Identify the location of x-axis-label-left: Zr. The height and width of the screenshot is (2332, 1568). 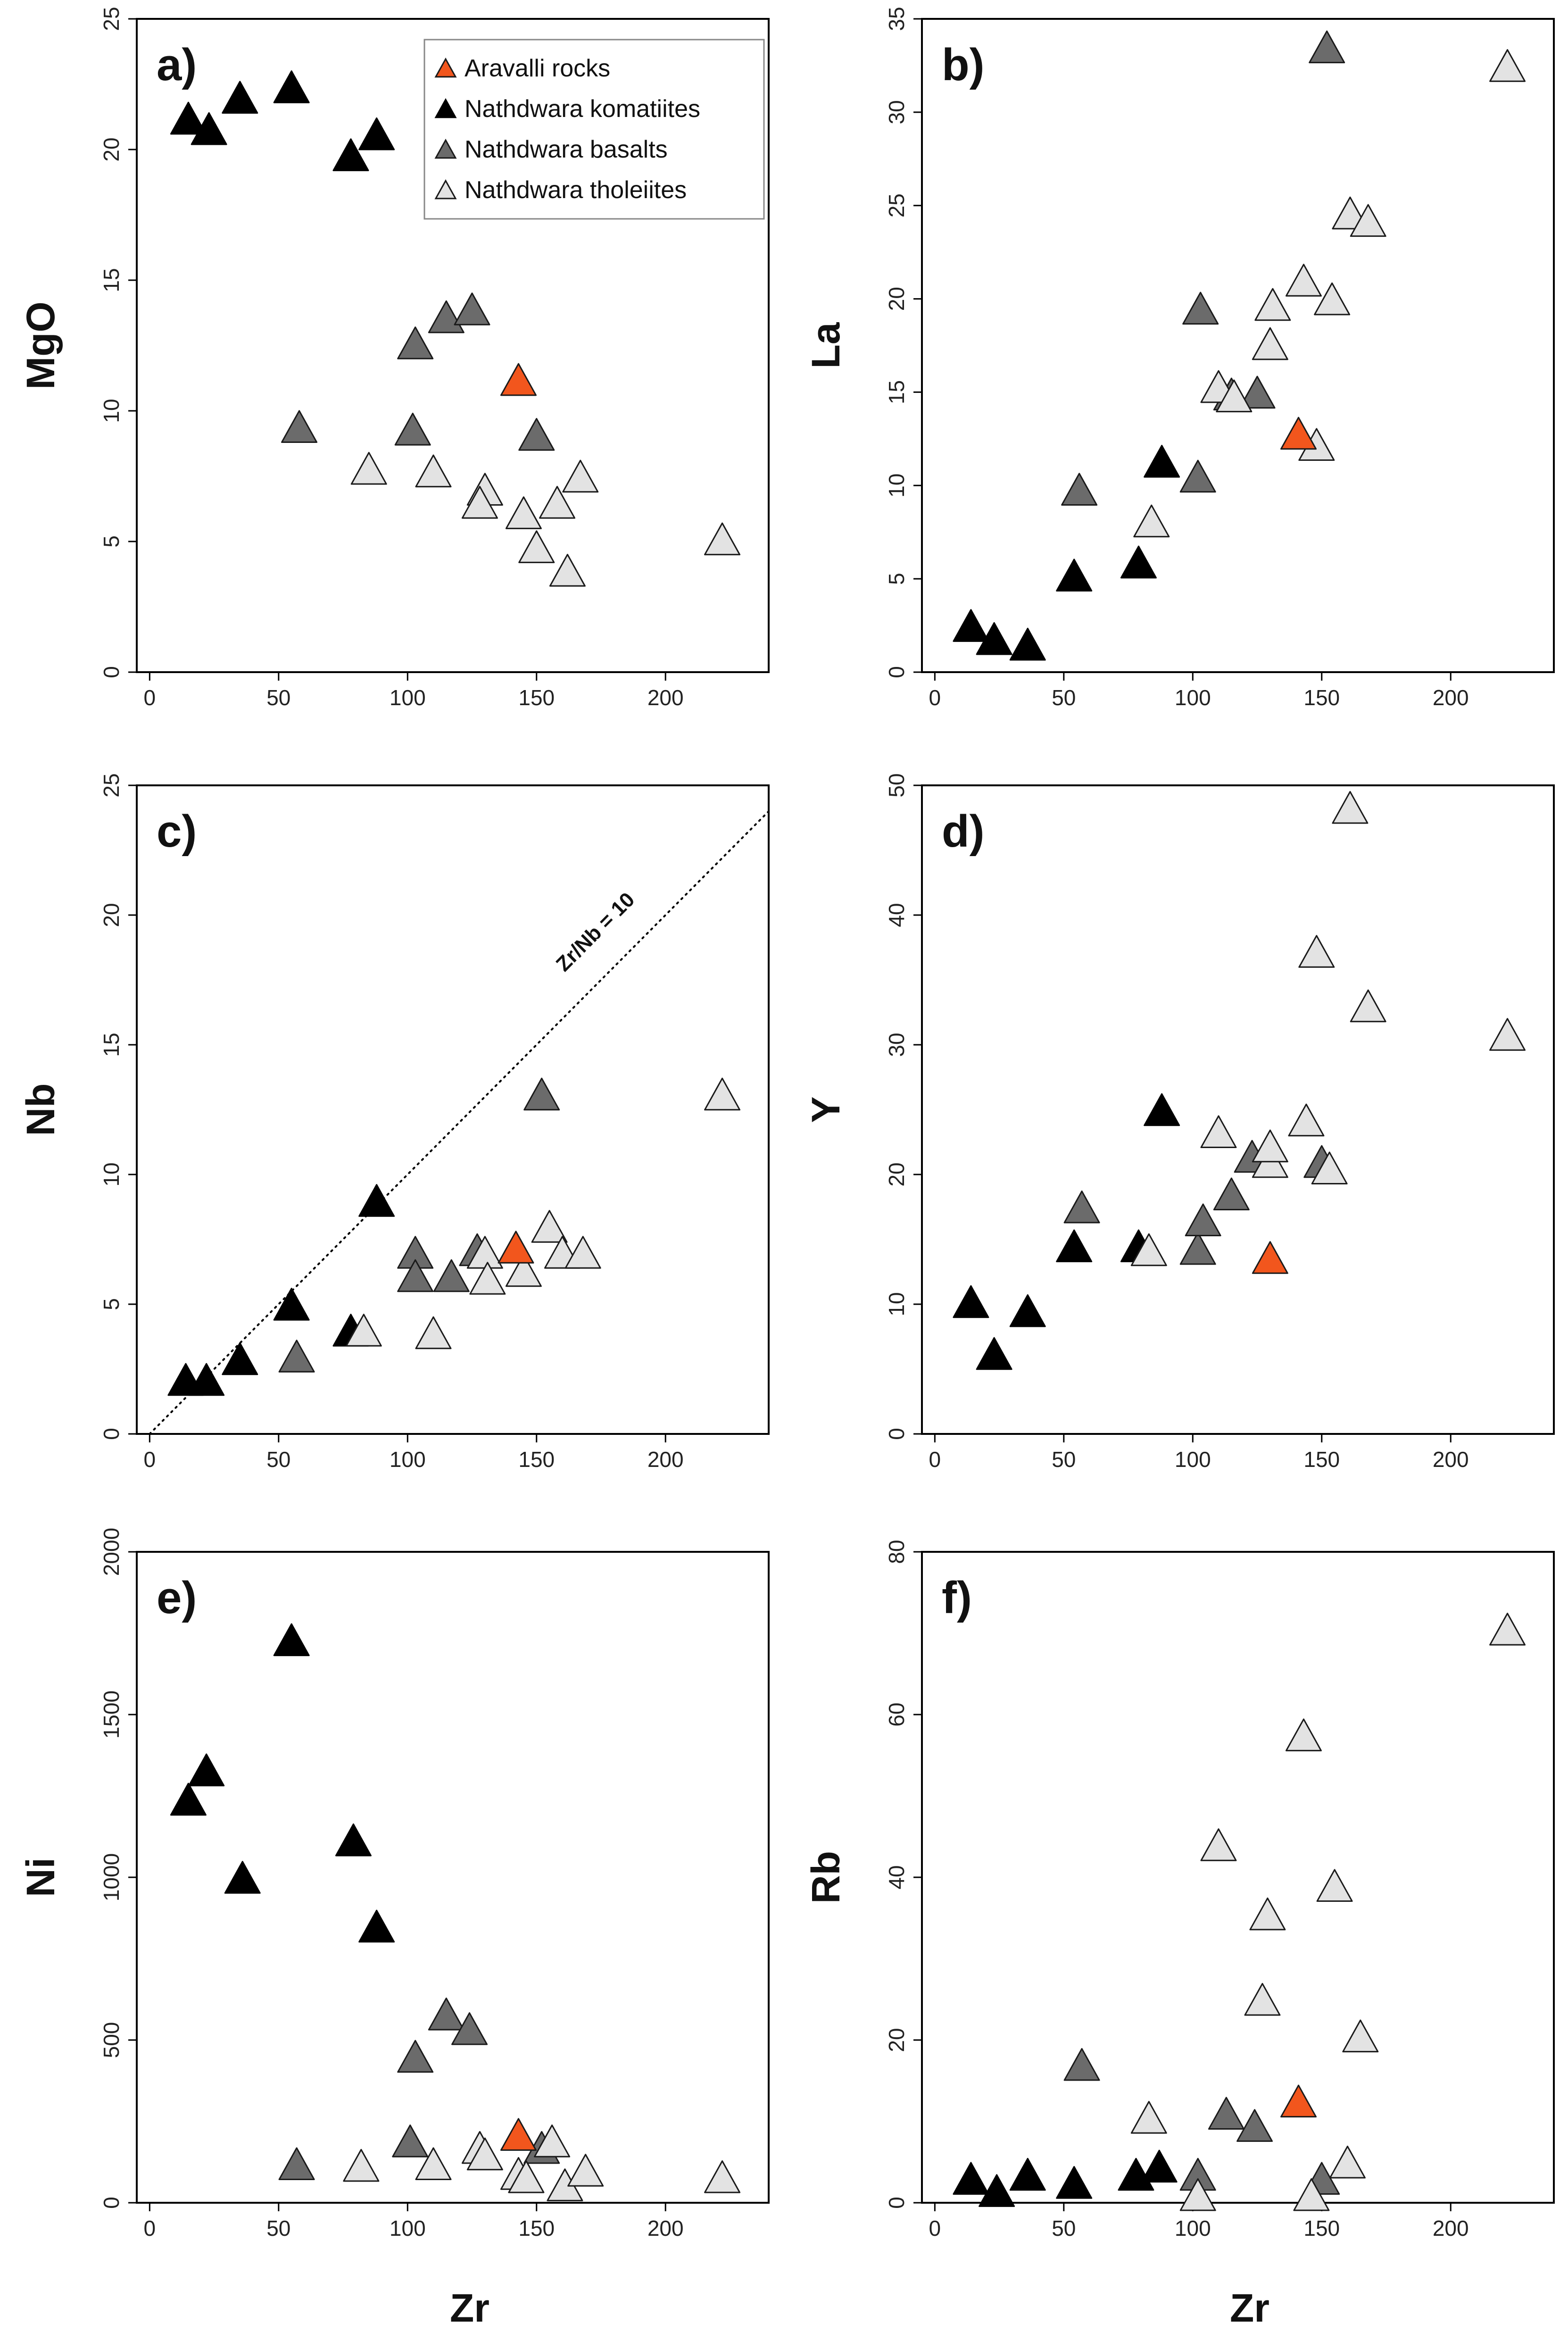
(469, 2308).